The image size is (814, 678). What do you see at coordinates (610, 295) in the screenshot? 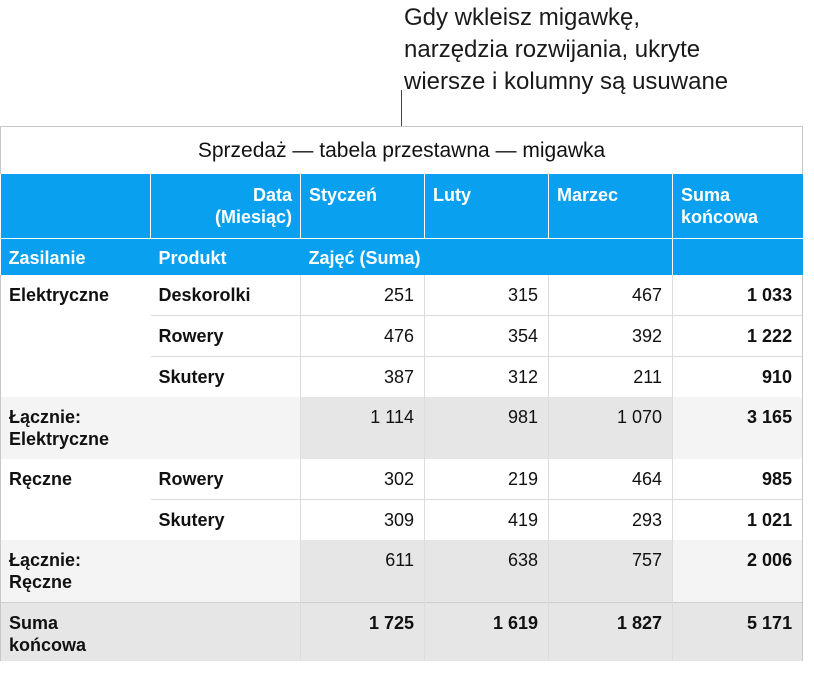
I see `value-cell: 467` at bounding box center [610, 295].